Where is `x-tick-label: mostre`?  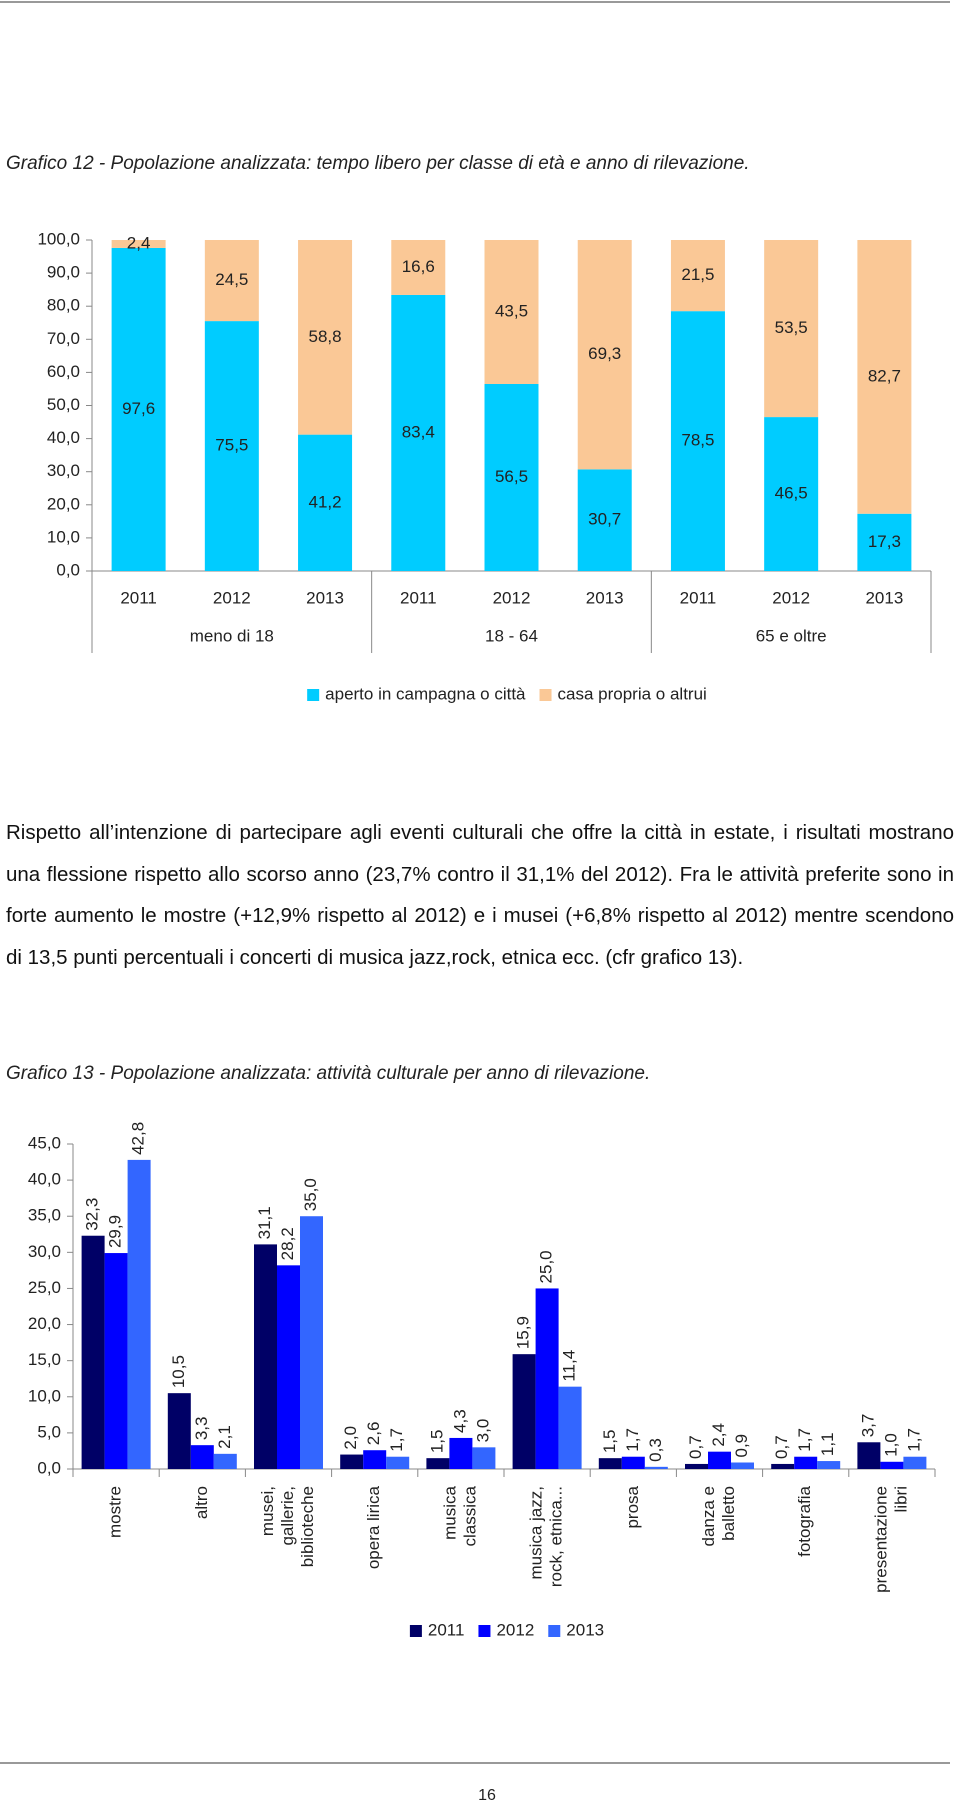
x-tick-label: mostre is located at coordinates (115, 1512).